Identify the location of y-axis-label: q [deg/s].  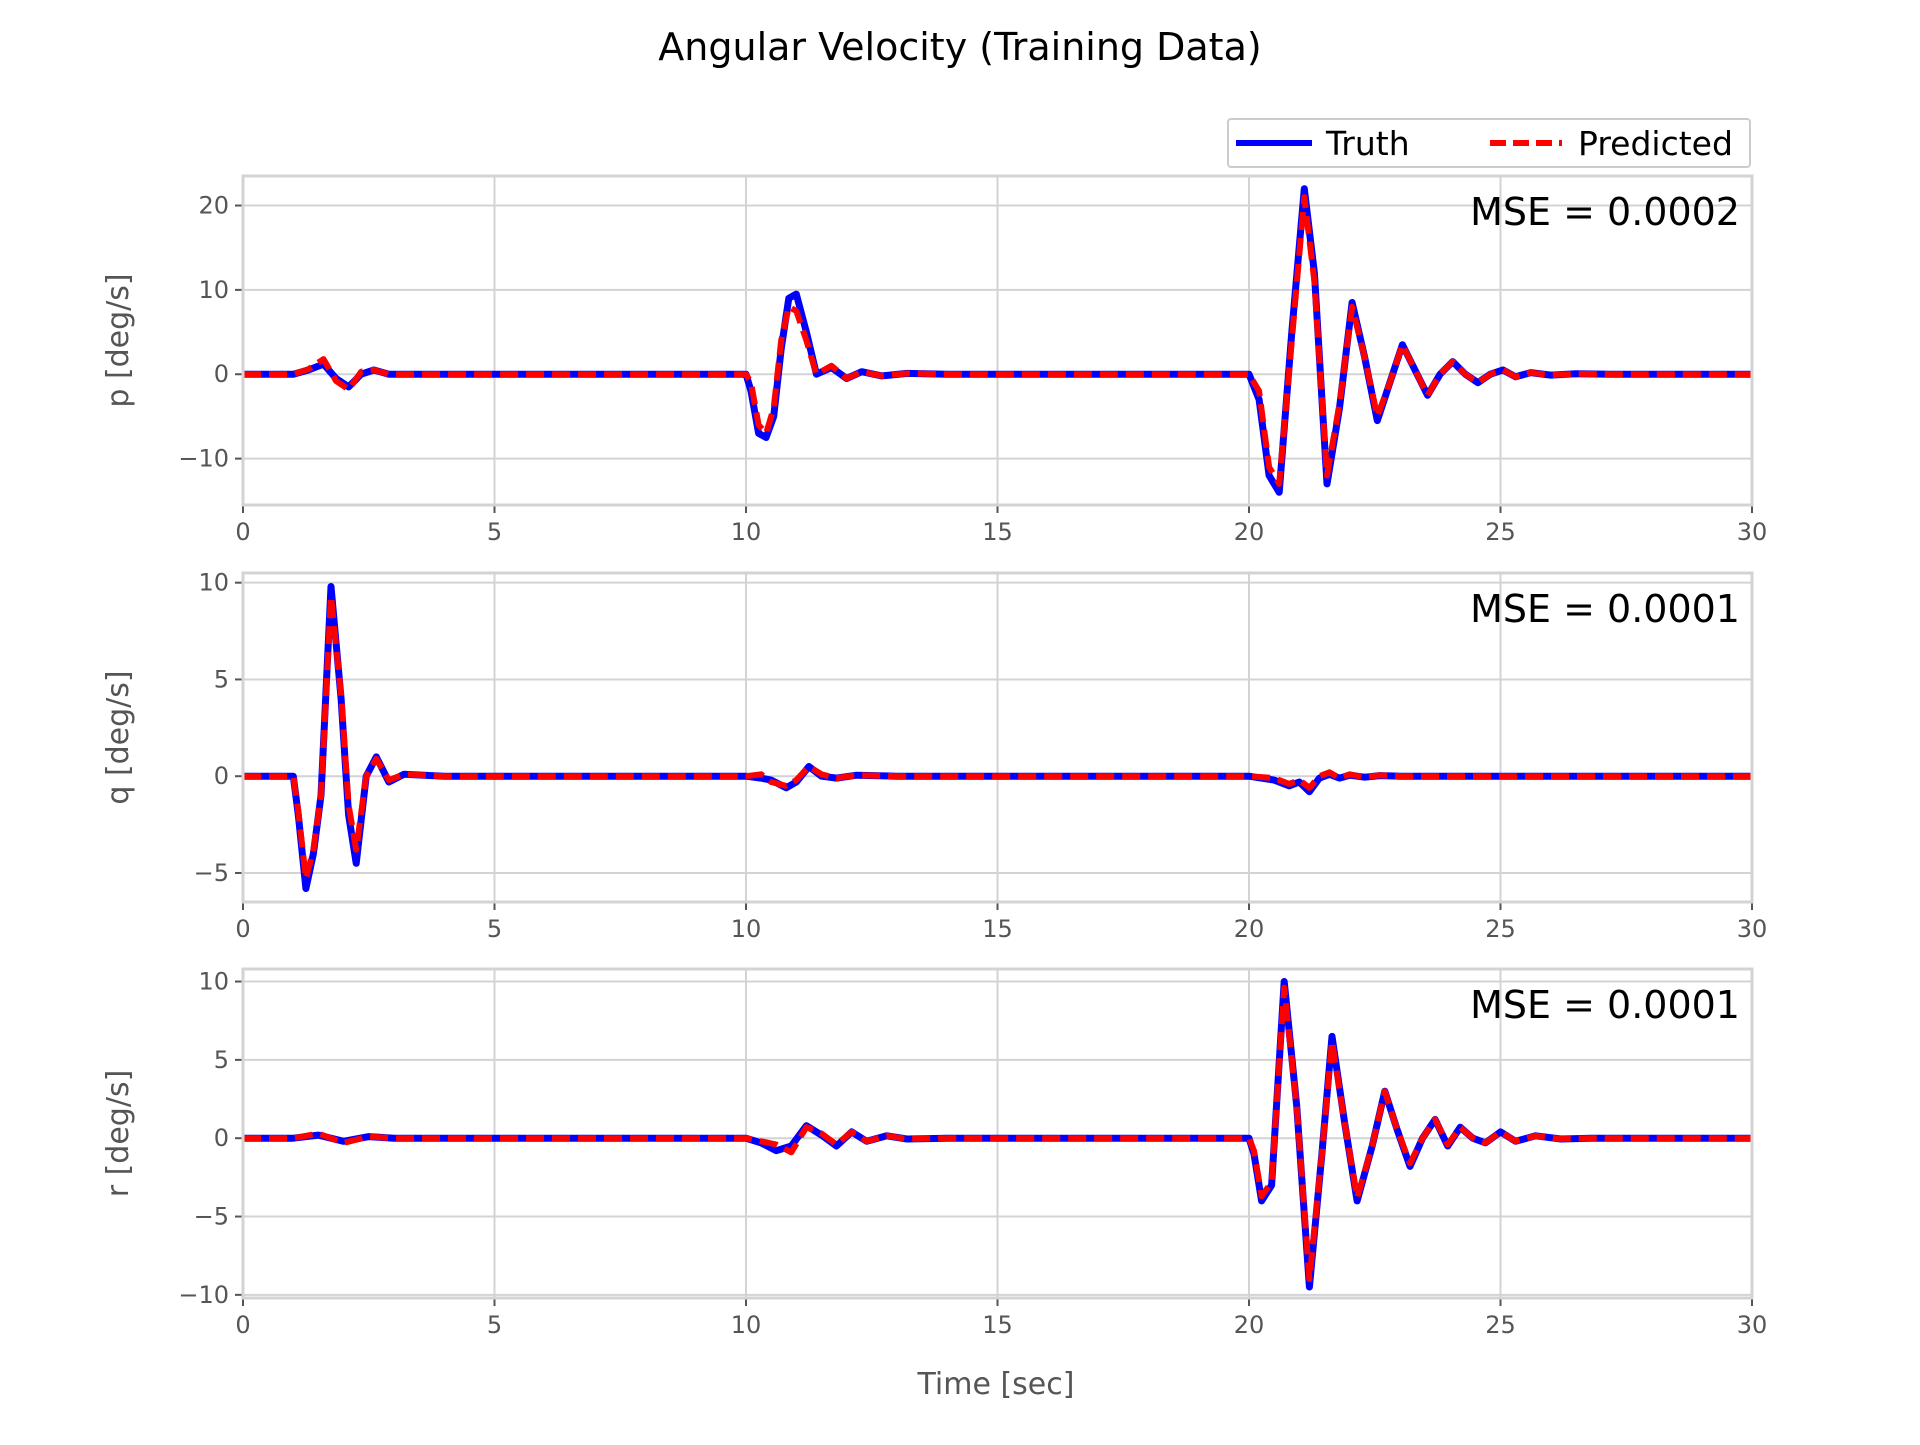
(118, 737).